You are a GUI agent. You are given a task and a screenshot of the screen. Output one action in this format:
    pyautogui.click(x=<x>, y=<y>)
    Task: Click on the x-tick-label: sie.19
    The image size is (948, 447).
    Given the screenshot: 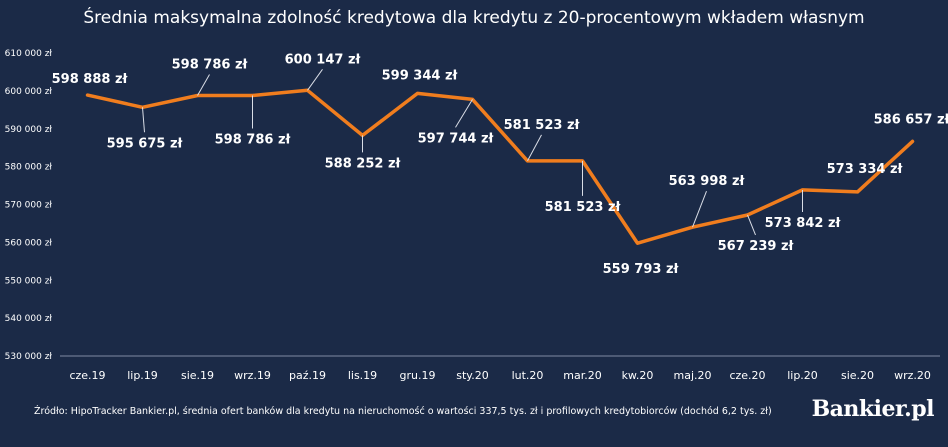 What is the action you would take?
    pyautogui.click(x=197, y=375)
    